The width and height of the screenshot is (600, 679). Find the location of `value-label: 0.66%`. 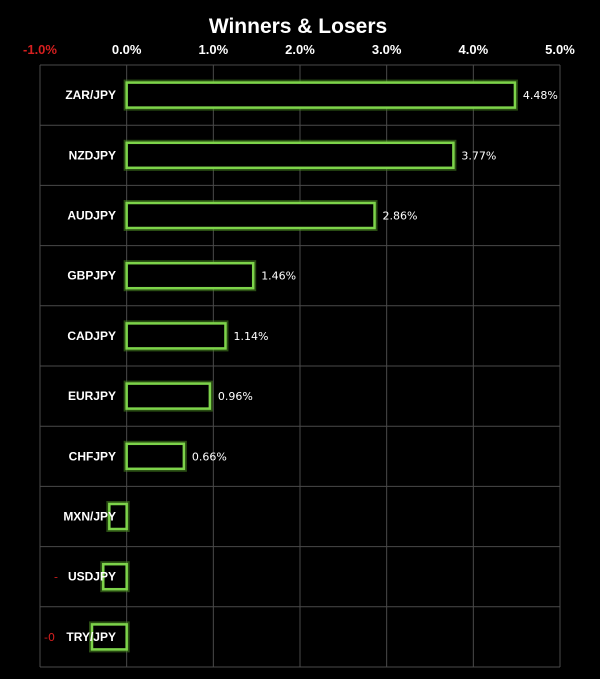

value-label: 0.66% is located at coordinates (209, 456).